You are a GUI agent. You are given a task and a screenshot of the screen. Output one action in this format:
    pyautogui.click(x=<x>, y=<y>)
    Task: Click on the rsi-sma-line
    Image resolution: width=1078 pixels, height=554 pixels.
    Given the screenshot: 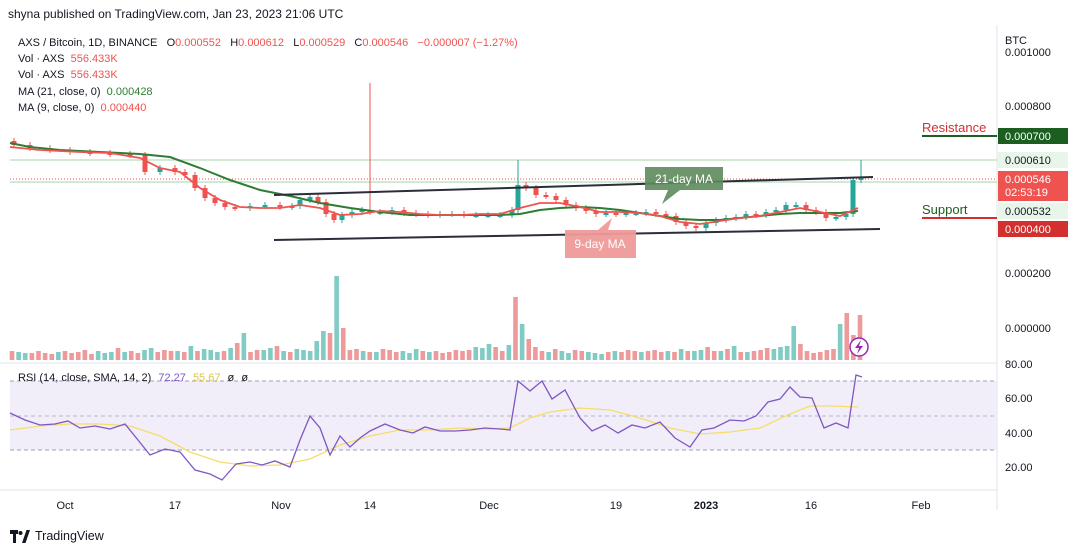 What is the action you would take?
    pyautogui.click(x=434, y=436)
    